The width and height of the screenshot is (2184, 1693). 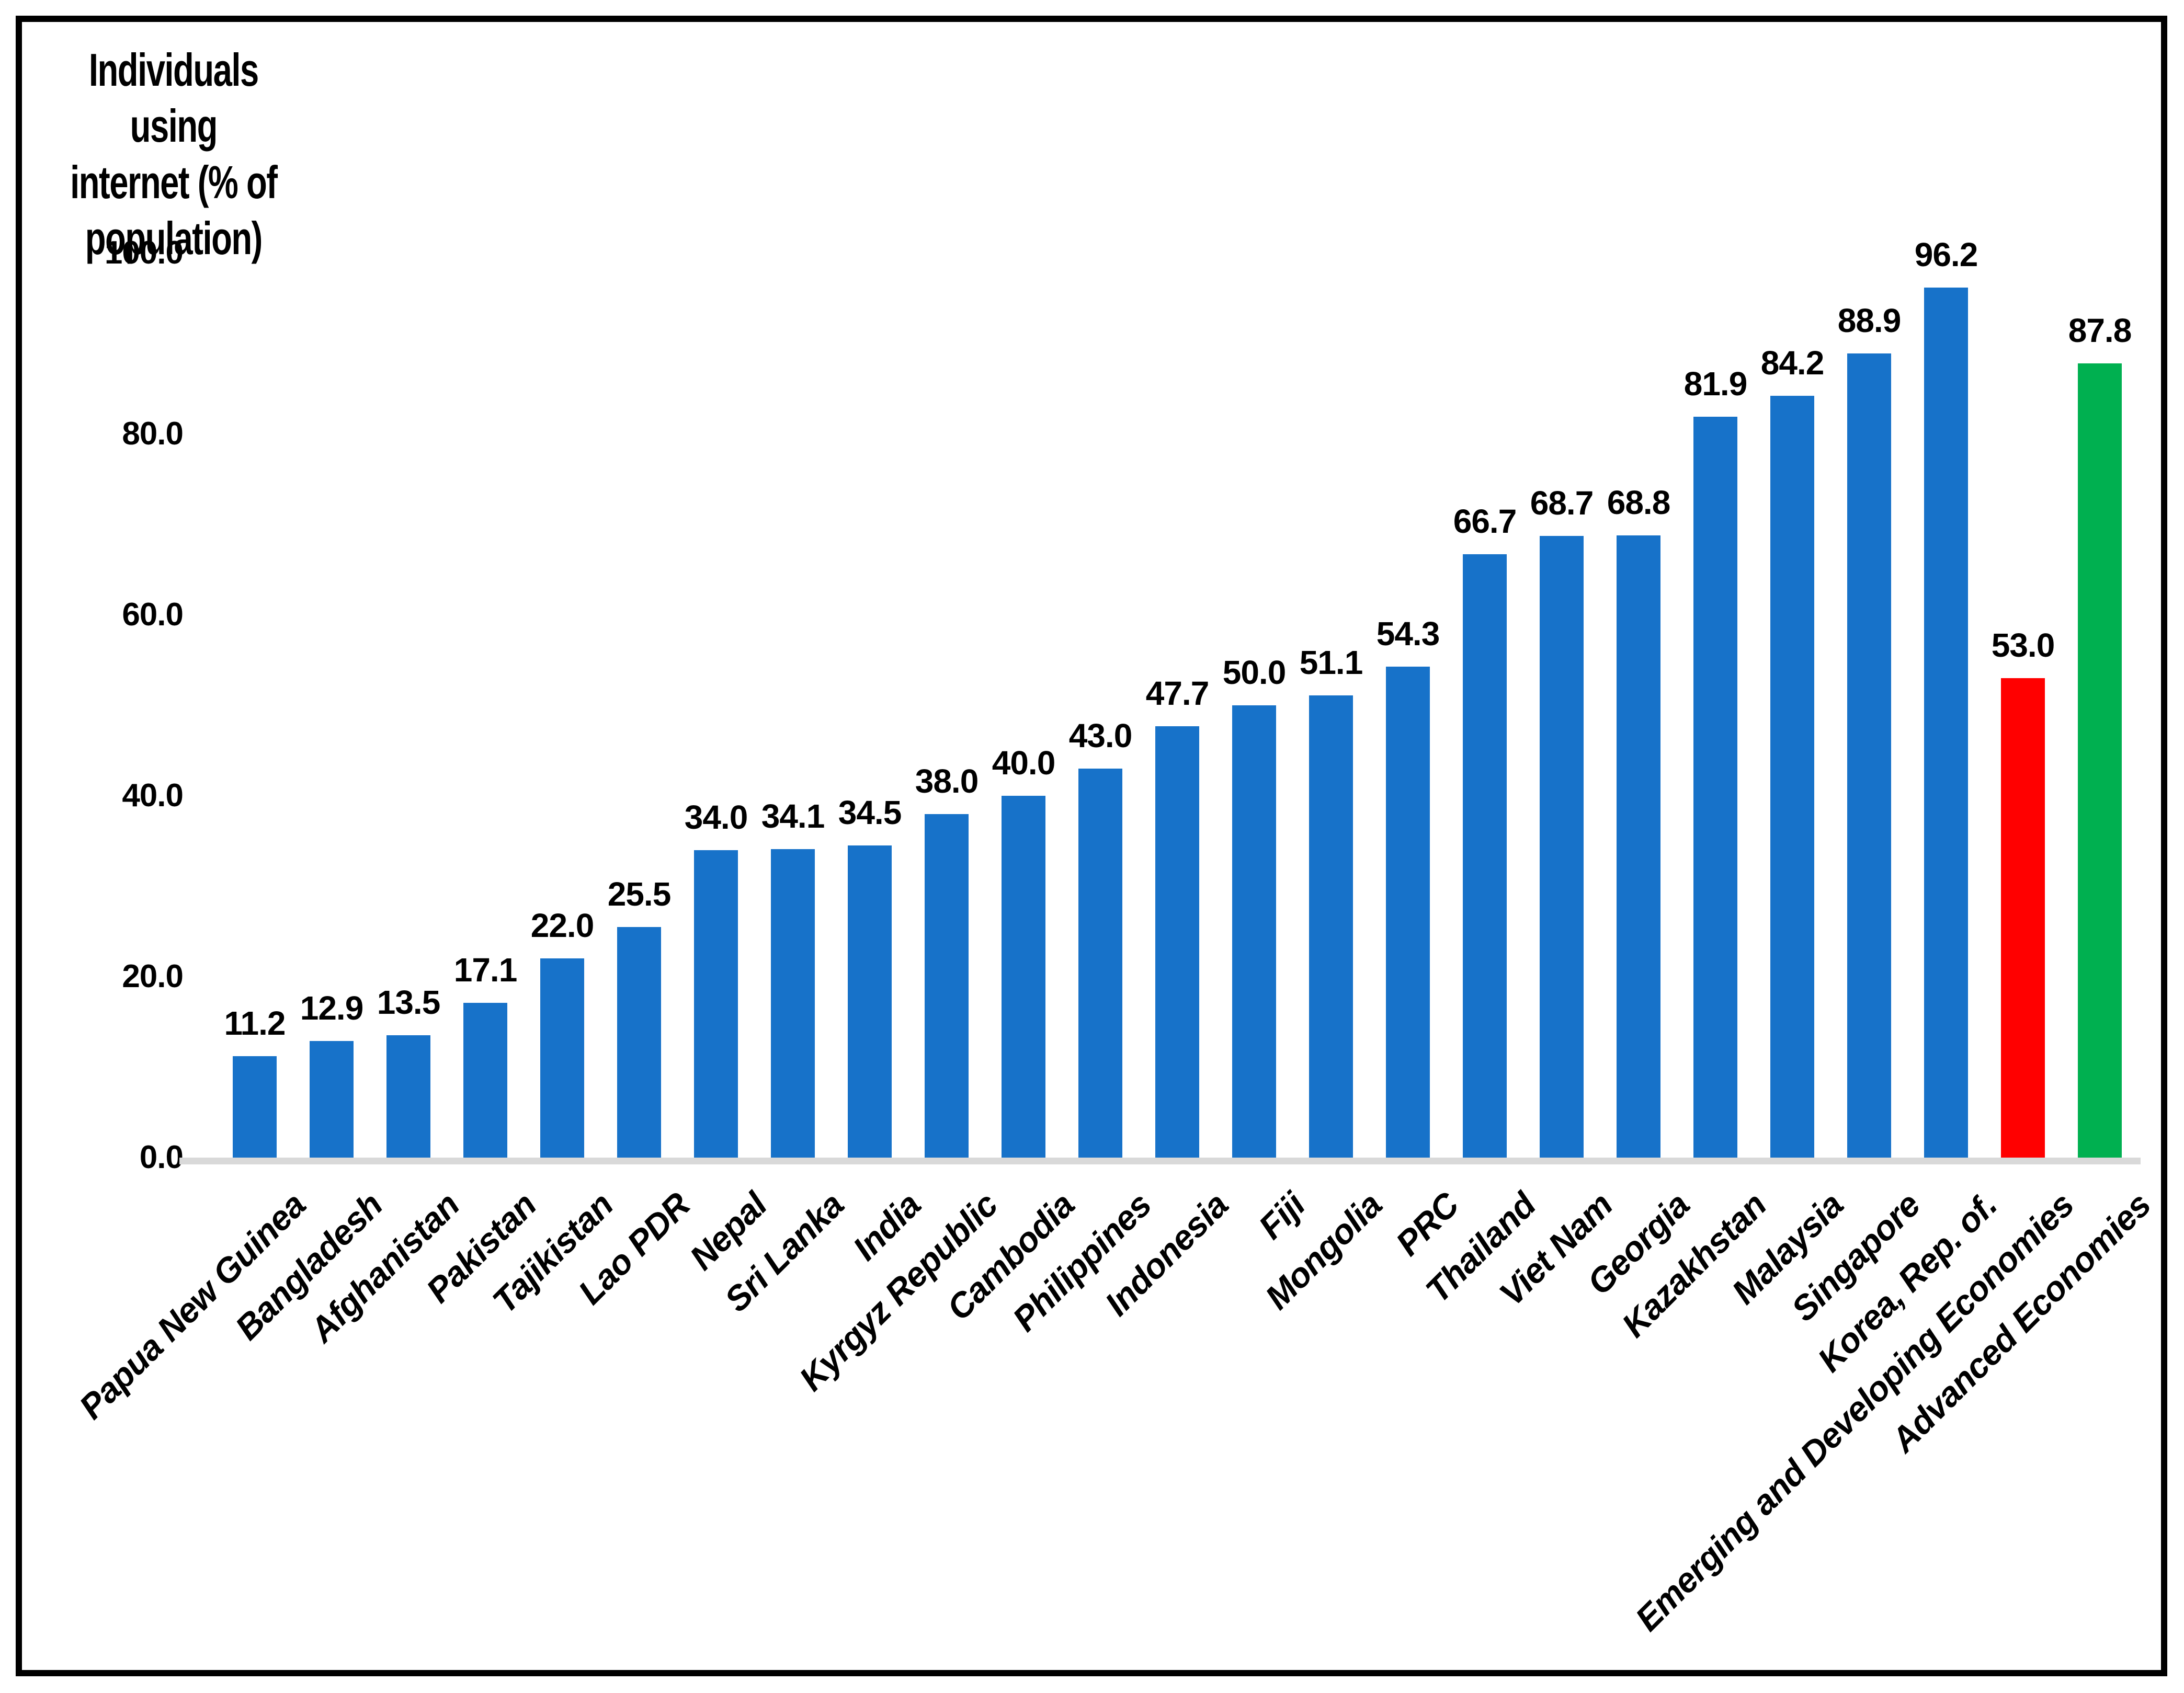 What do you see at coordinates (332, 1099) in the screenshot?
I see `bar-bangladesh` at bounding box center [332, 1099].